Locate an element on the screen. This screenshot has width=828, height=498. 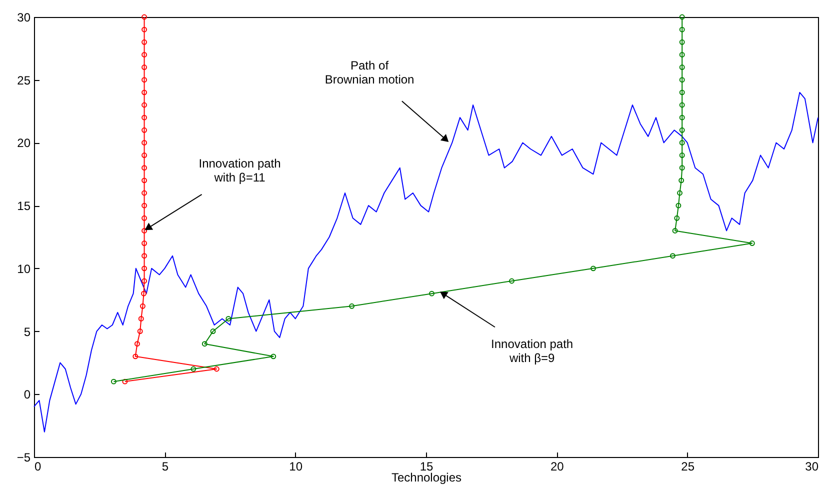
y-tick-label: −5 is located at coordinates (23, 457).